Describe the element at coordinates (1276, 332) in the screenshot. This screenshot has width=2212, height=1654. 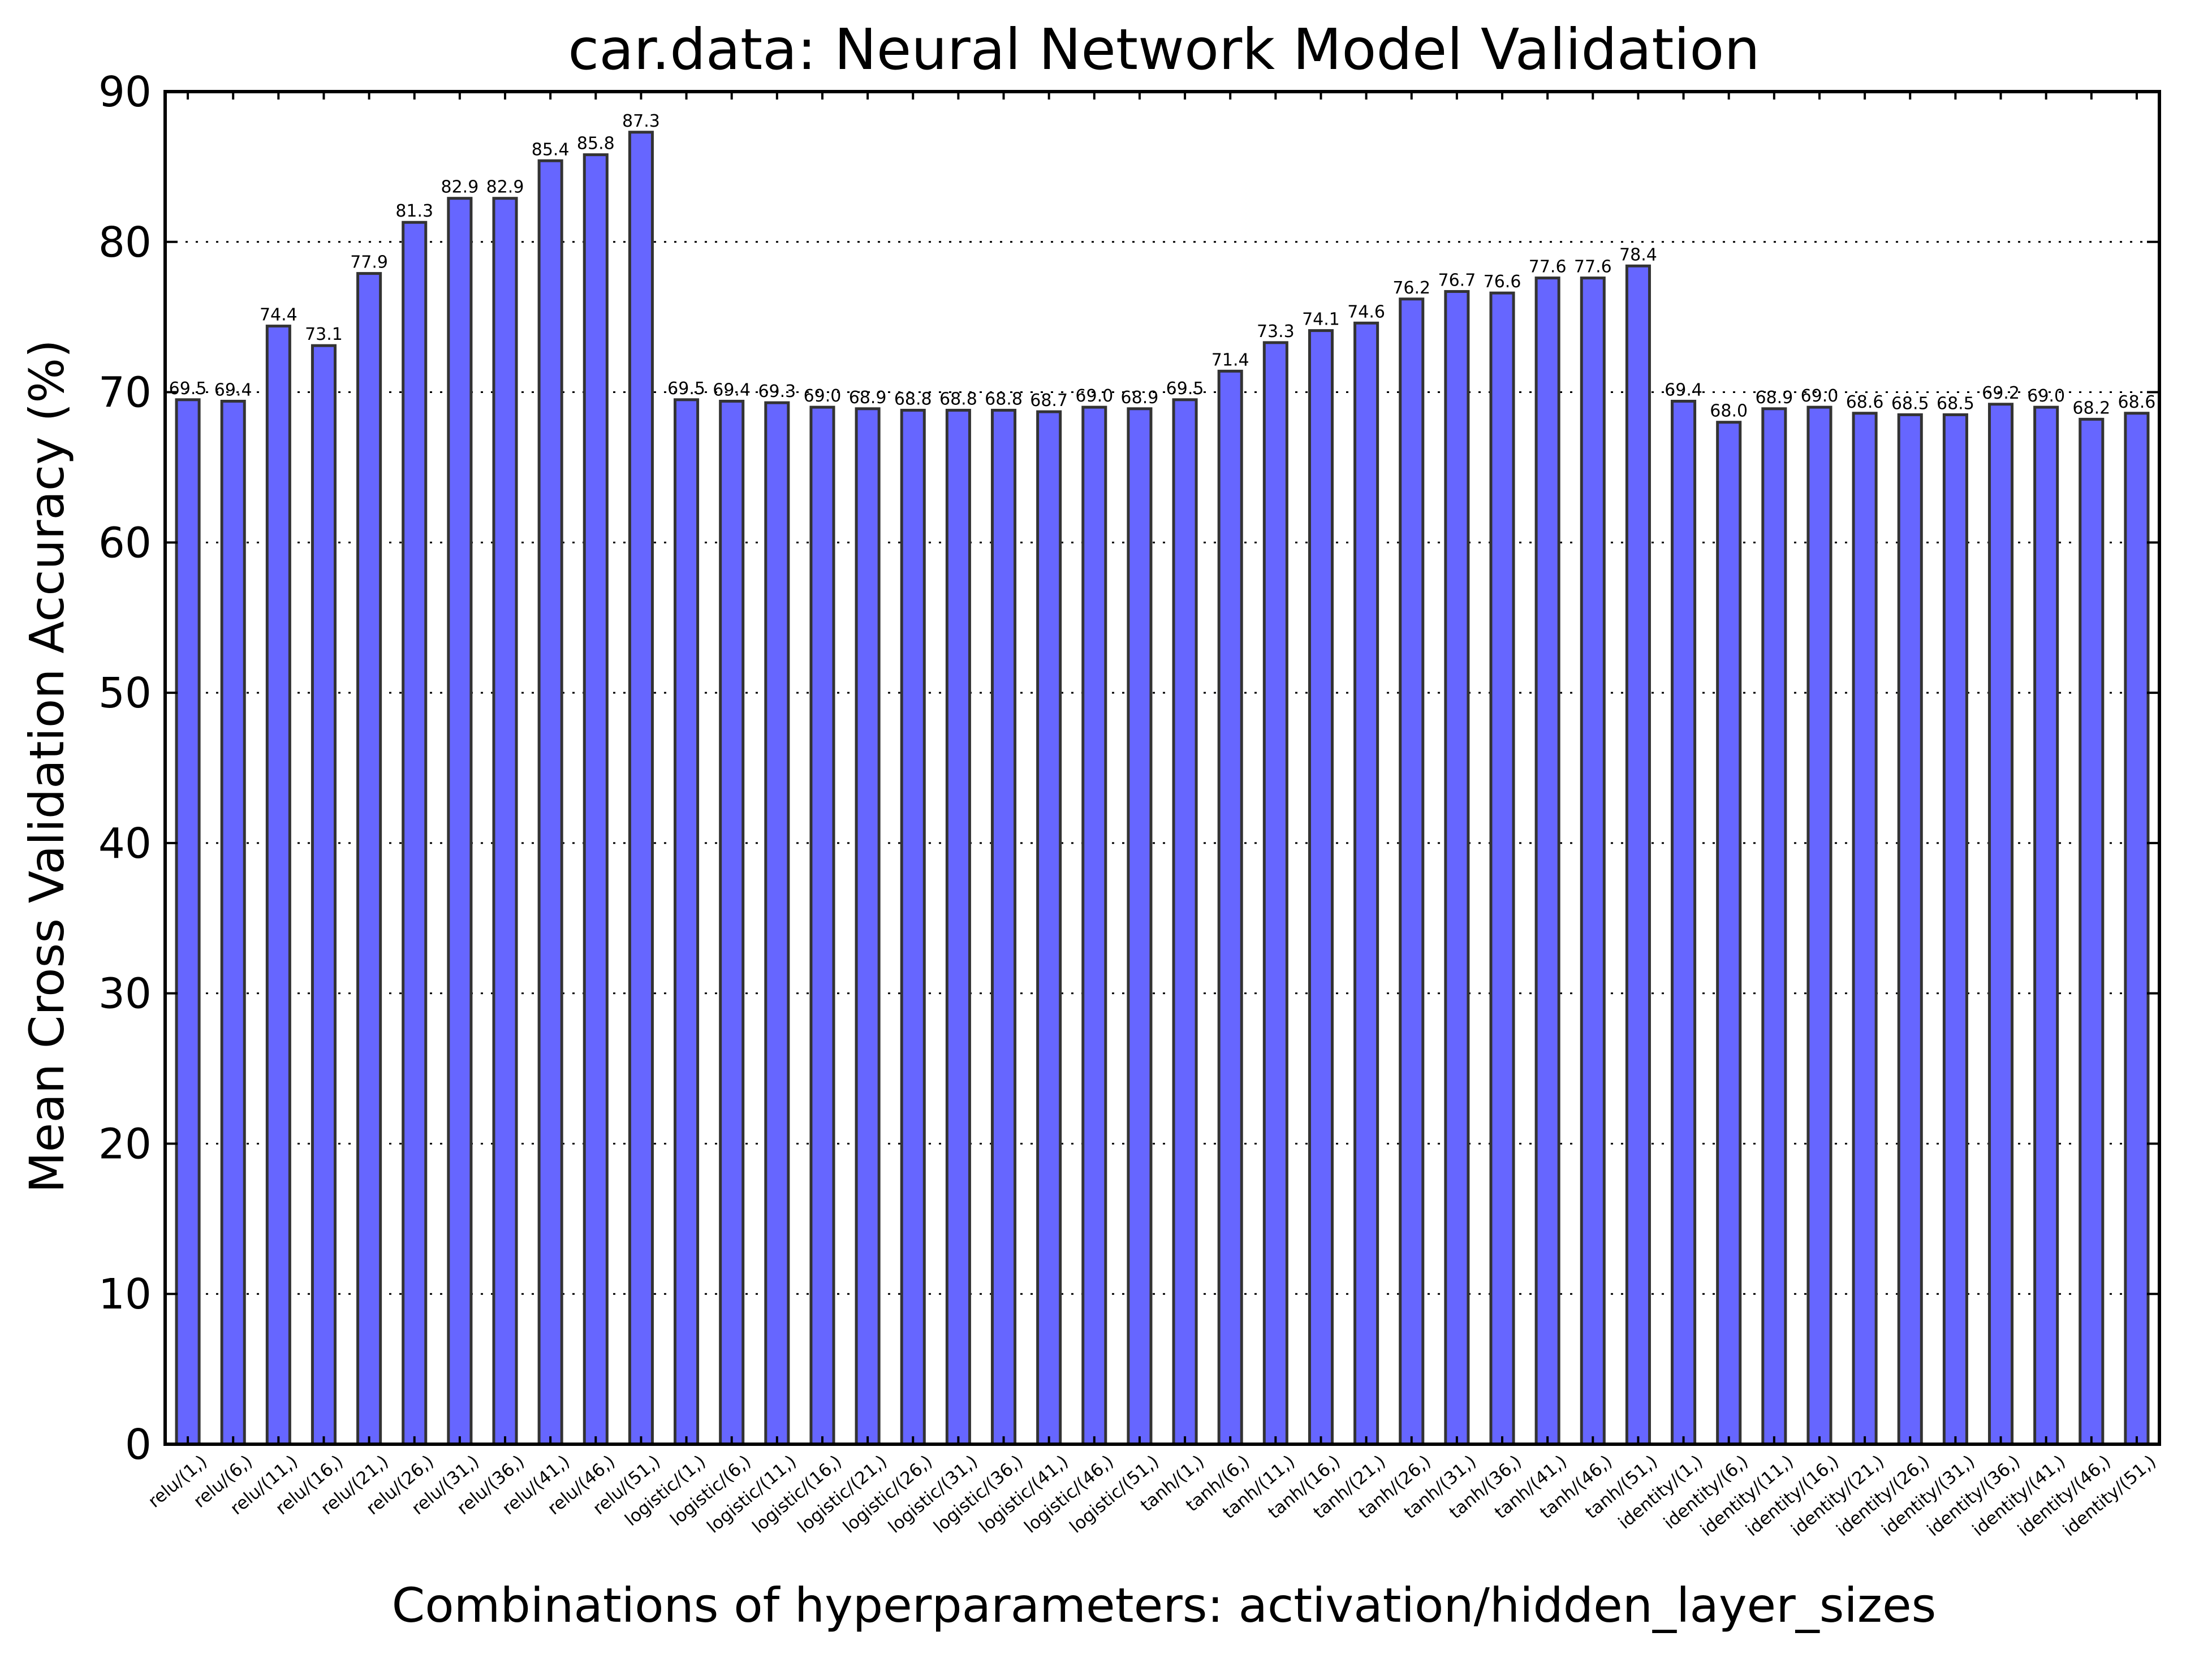
I see `bar-value-label: 73.3` at that location.